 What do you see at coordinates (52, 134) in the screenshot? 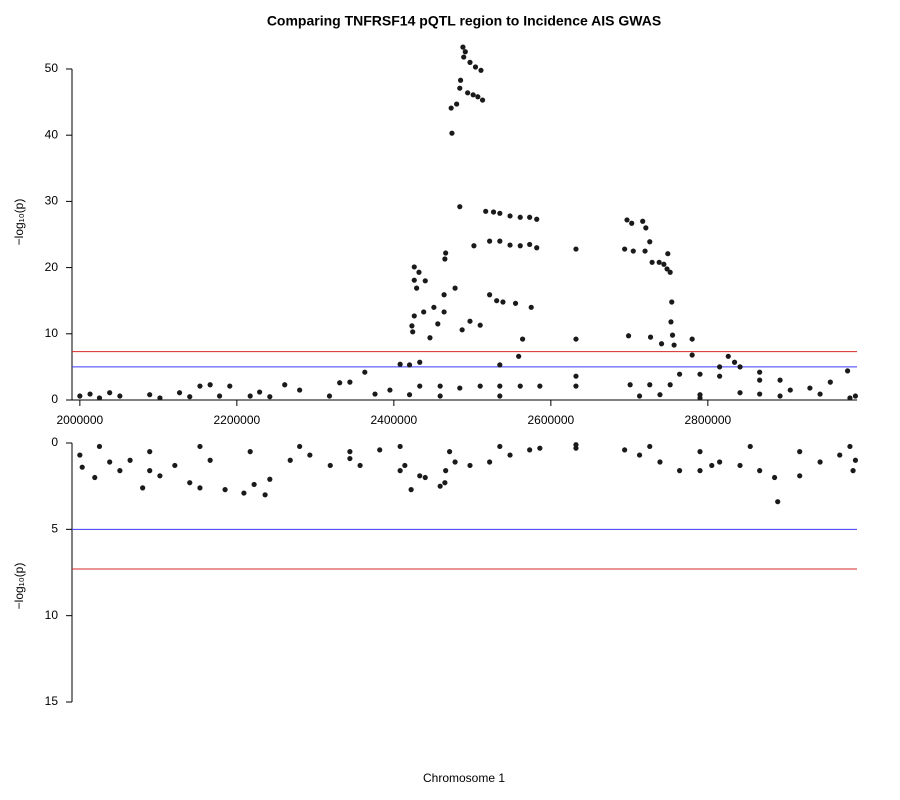
I see `y-tick-label: 40` at bounding box center [52, 134].